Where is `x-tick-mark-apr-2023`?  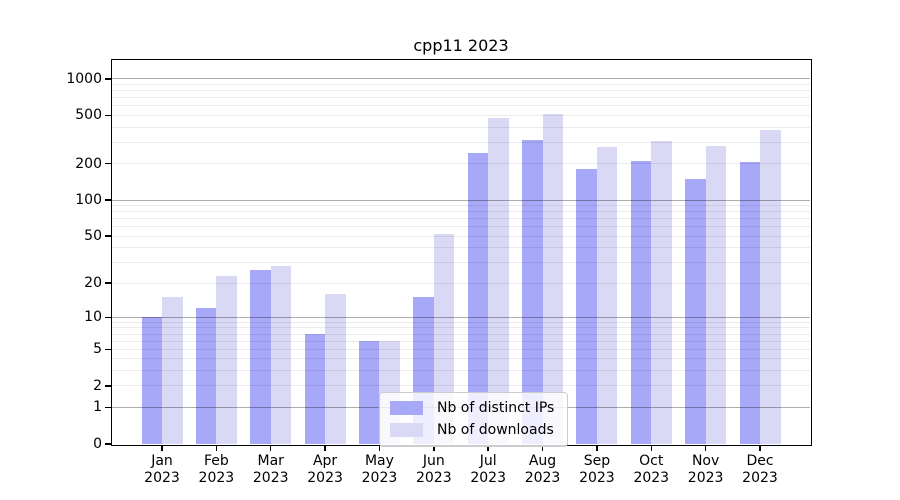 x-tick-mark-apr-2023 is located at coordinates (325, 448).